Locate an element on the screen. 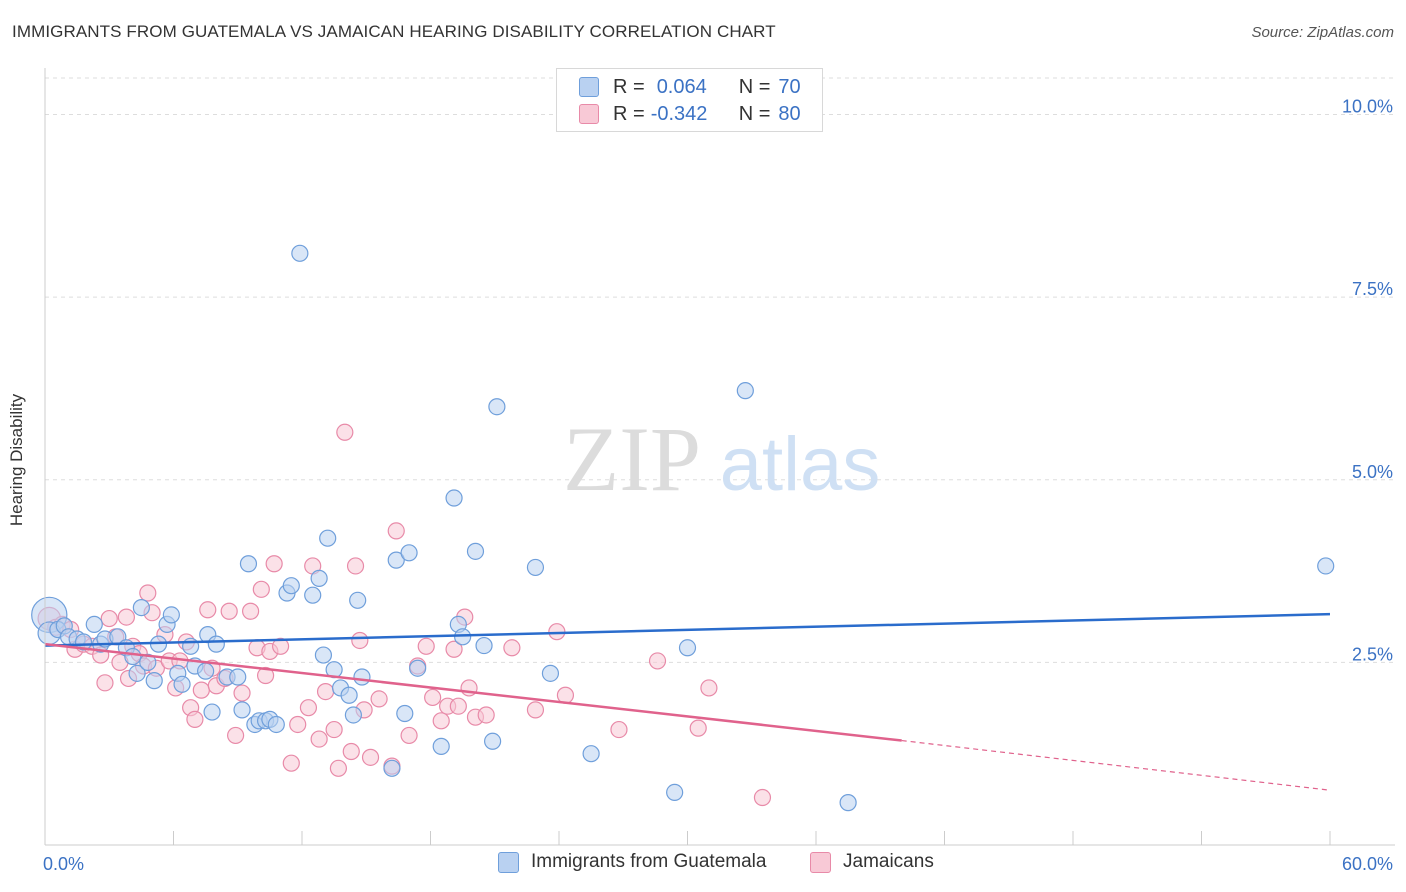 The image size is (1406, 892). trend-line-jamaicans-extension is located at coordinates (1116, 765).